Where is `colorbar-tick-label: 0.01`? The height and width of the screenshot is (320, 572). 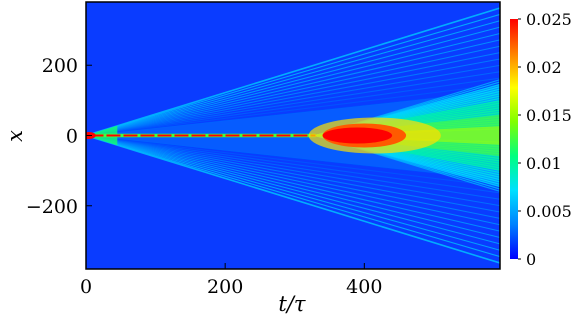 colorbar-tick-label: 0.01 is located at coordinates (544, 163).